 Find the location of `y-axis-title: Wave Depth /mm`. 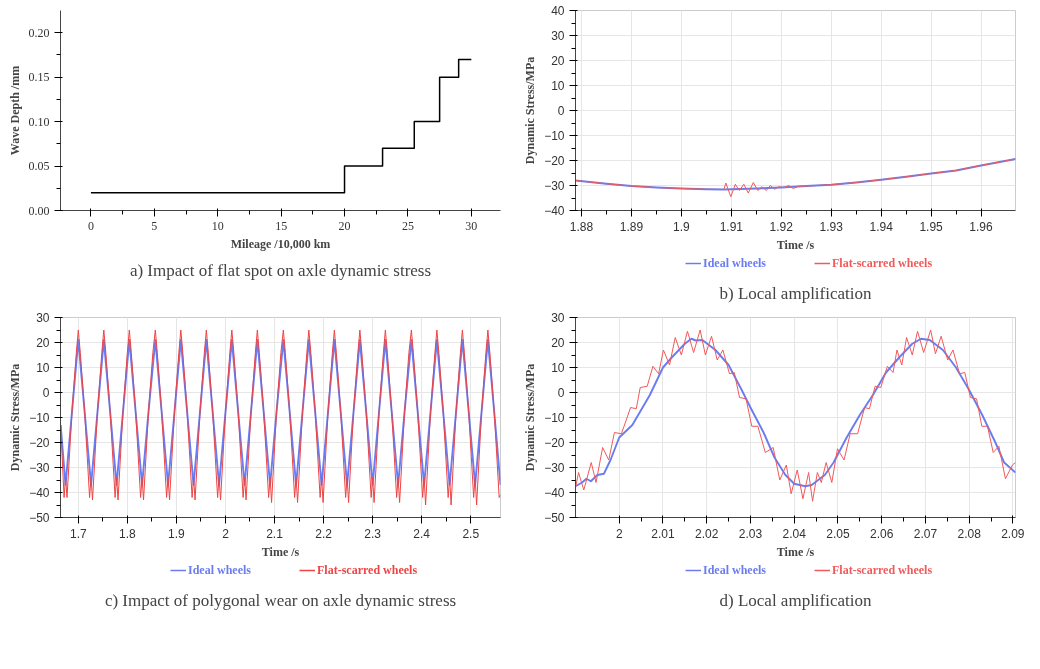

y-axis-title: Wave Depth /mm is located at coordinates (14, 110).